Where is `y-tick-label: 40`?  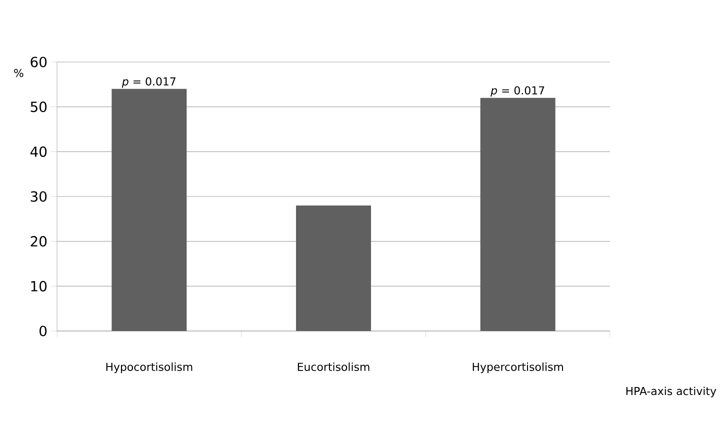
y-tick-label: 40 is located at coordinates (38, 151).